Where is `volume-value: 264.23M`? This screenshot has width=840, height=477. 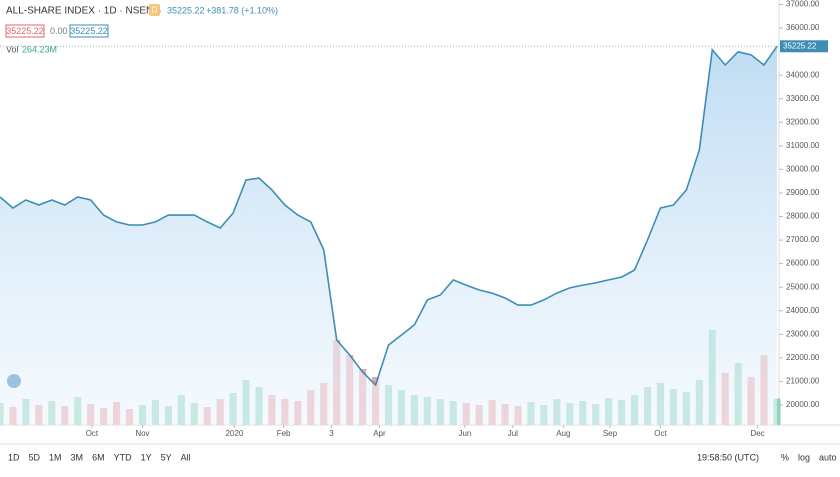 volume-value: 264.23M is located at coordinates (39, 49).